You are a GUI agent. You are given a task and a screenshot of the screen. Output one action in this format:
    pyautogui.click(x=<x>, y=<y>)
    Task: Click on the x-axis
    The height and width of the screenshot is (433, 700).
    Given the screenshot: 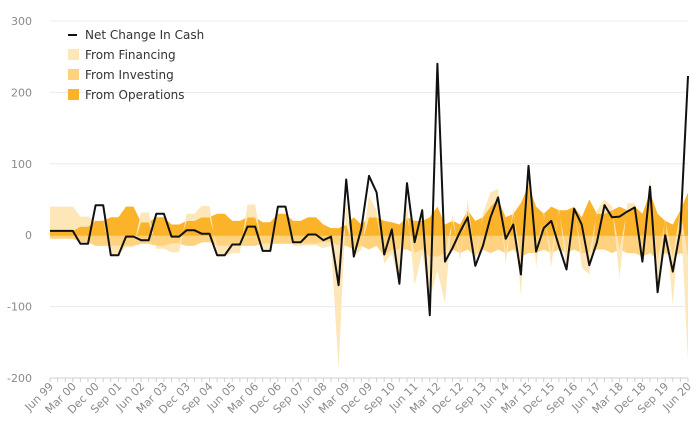 What is the action you would take?
    pyautogui.click(x=369, y=379)
    